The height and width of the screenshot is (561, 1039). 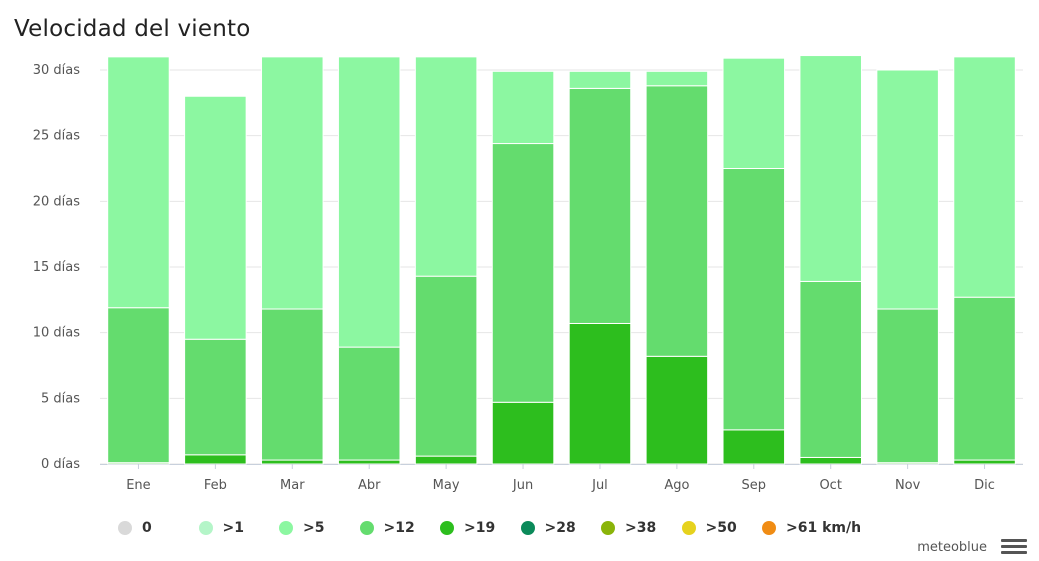 What do you see at coordinates (907, 189) in the screenshot?
I see `bar-gt5-nov` at bounding box center [907, 189].